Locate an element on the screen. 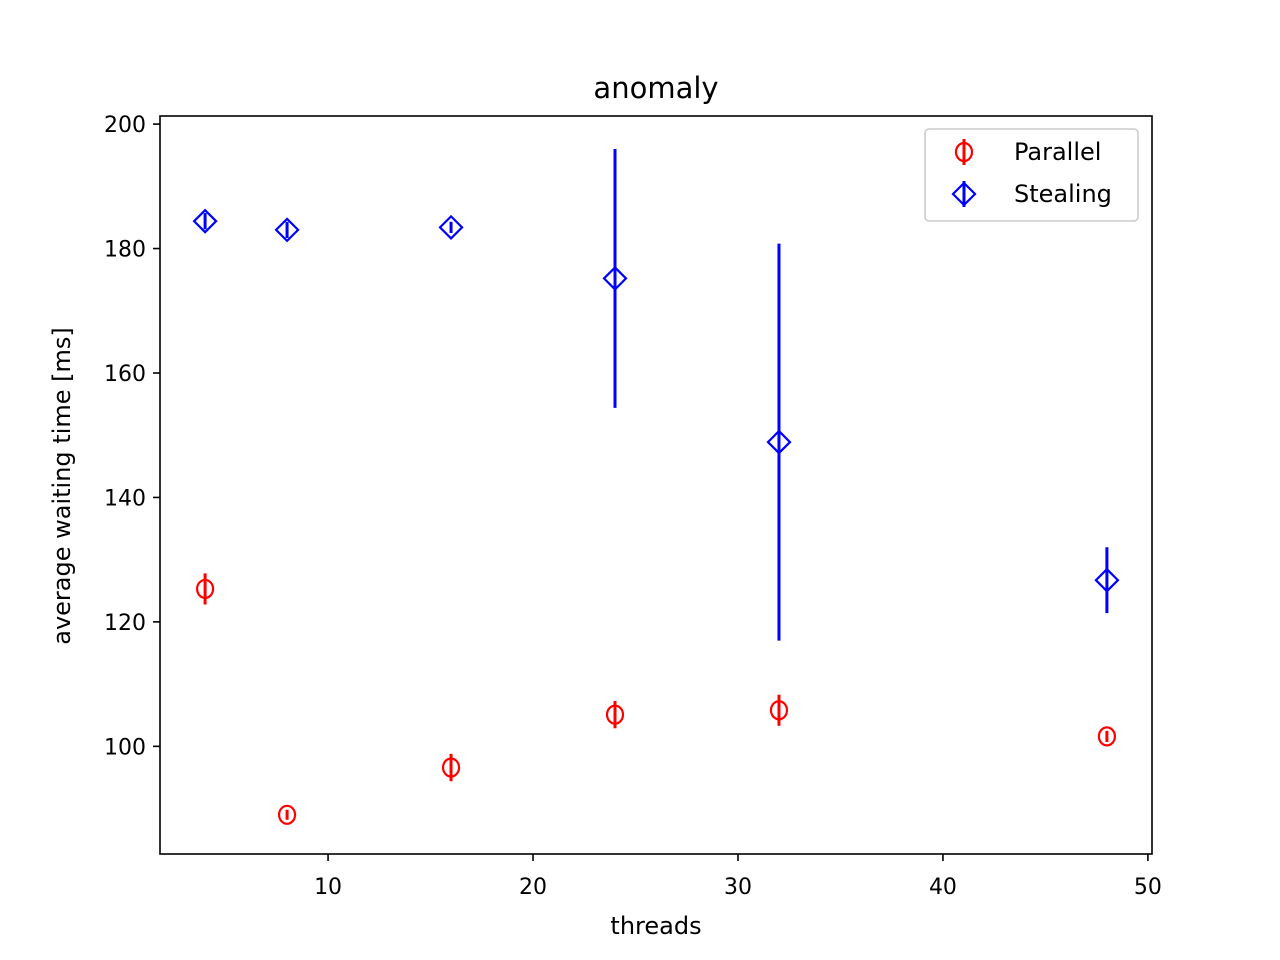 This screenshot has width=1280, height=960. x-axis: 10 20 30 40 50 is located at coordinates (738, 877).